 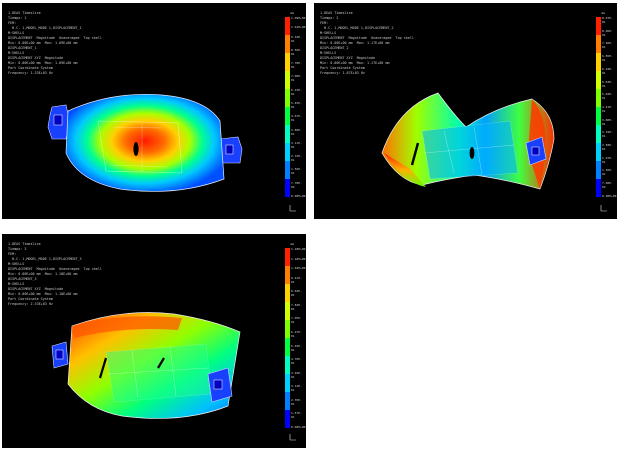 What do you see at coordinates (357, 28) in the screenshot?
I see `header-line: B.C. 1,MODEL_MODE 1,DISPLACEMENT_2` at bounding box center [357, 28].